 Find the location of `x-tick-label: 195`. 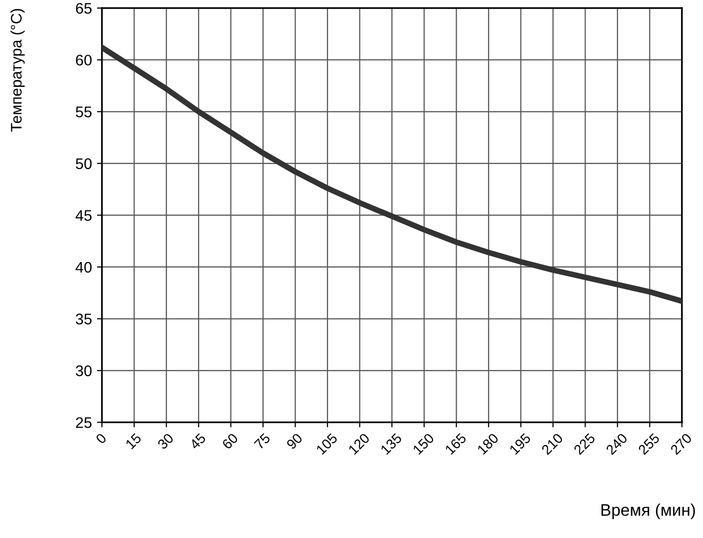

x-tick-label: 195 is located at coordinates (520, 443).